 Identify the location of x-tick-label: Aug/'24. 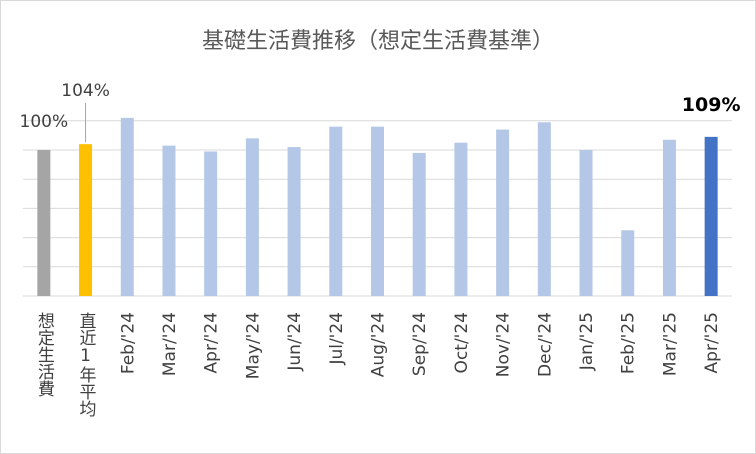
(379, 344).